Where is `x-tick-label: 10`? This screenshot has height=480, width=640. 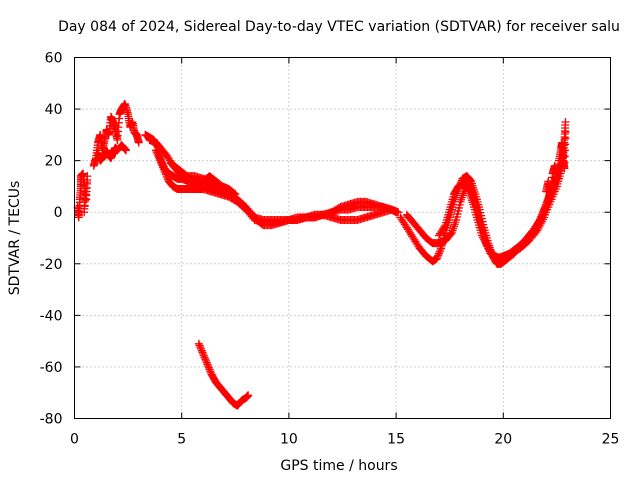
x-tick-label: 10 is located at coordinates (289, 440).